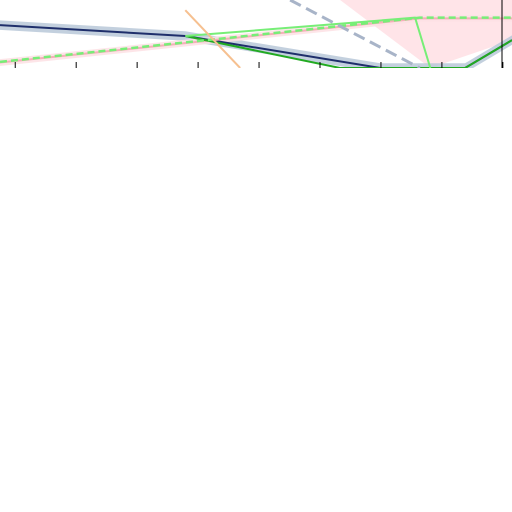 The height and width of the screenshot is (512, 512). I want to click on error-band, so click(256, 40).